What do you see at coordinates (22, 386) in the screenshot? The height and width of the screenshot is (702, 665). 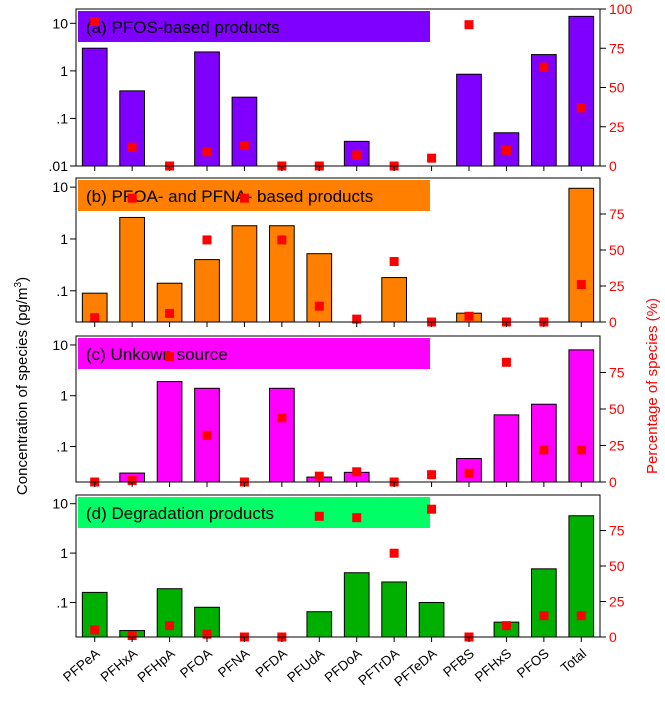 I see `y-axis-title: Concentration of species (pg/m3)` at bounding box center [22, 386].